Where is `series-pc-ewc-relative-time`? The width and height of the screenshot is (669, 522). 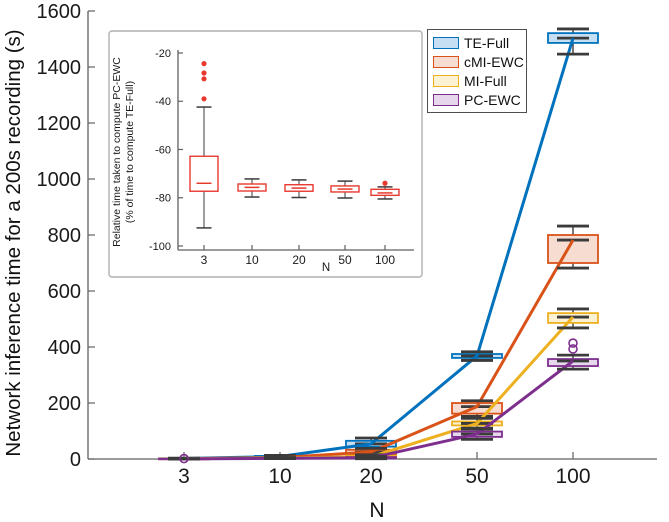
series-pc-ewc-relative-time is located at coordinates (294, 145).